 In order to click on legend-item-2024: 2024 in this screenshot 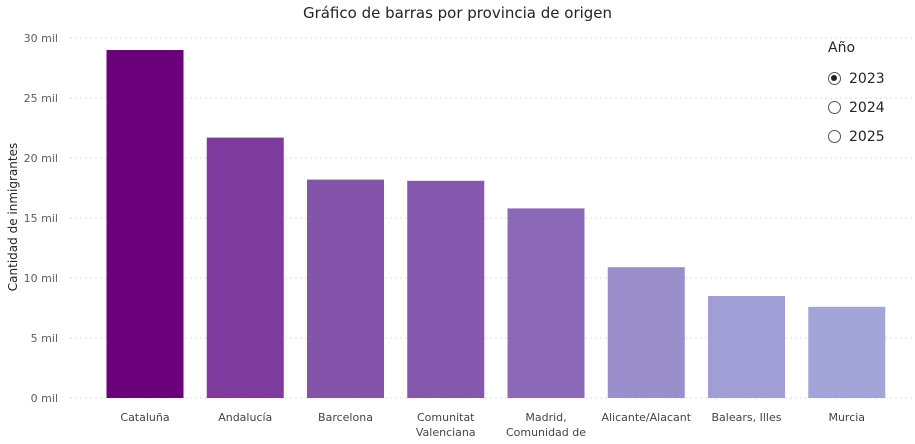, I will do `click(856, 107)`.